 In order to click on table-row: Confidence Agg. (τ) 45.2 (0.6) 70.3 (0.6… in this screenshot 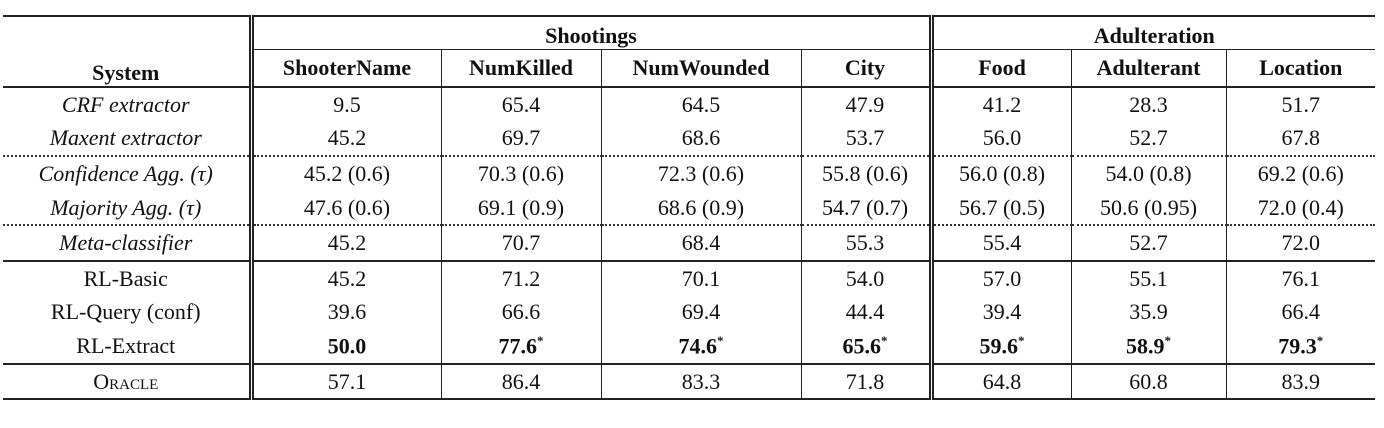, I will do `click(689, 173)`.